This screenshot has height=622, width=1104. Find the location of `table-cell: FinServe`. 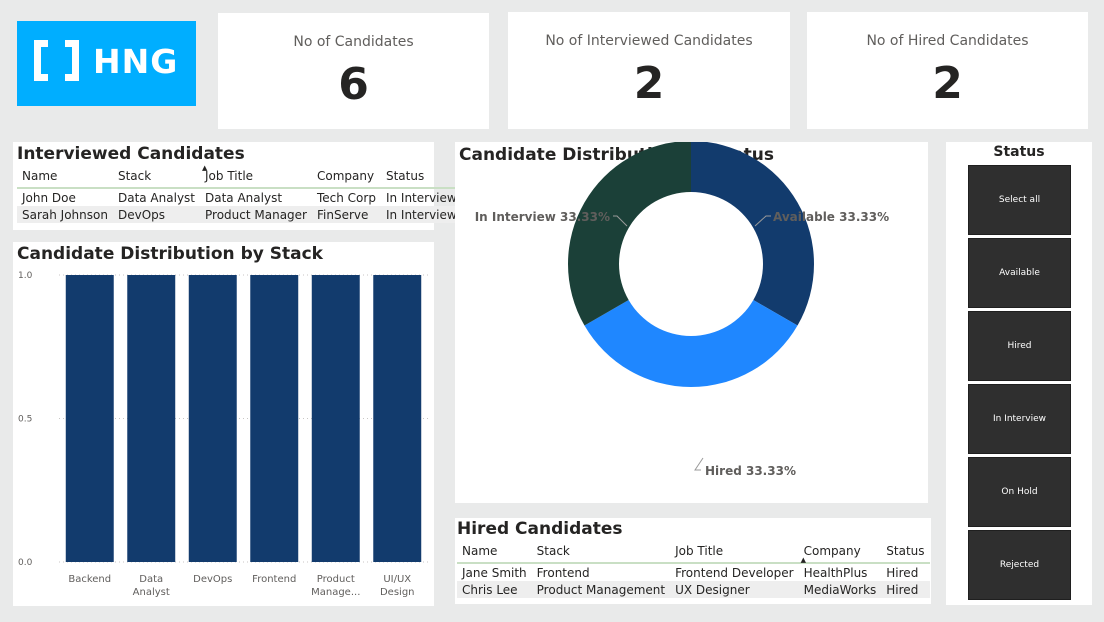

table-cell: FinServe is located at coordinates (346, 214).